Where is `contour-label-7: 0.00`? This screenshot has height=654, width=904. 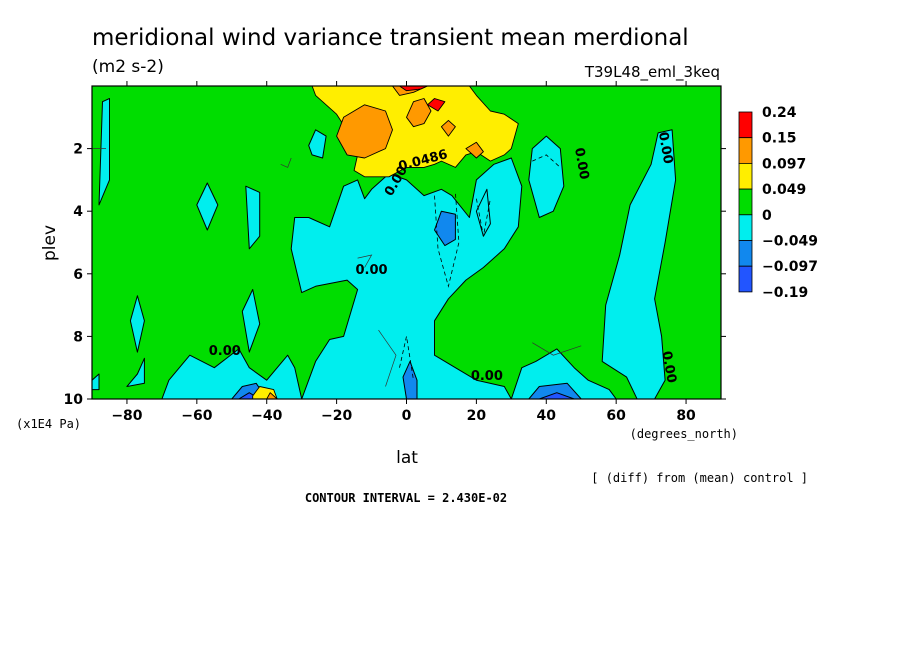 contour-label-7: 0.00 is located at coordinates (668, 367).